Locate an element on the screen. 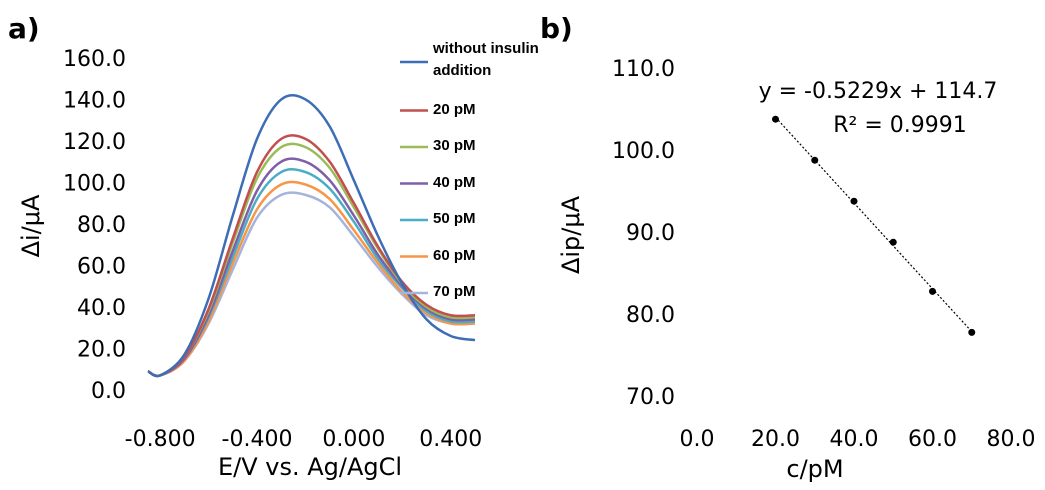  x-tick-label: 0.0 is located at coordinates (697, 439).